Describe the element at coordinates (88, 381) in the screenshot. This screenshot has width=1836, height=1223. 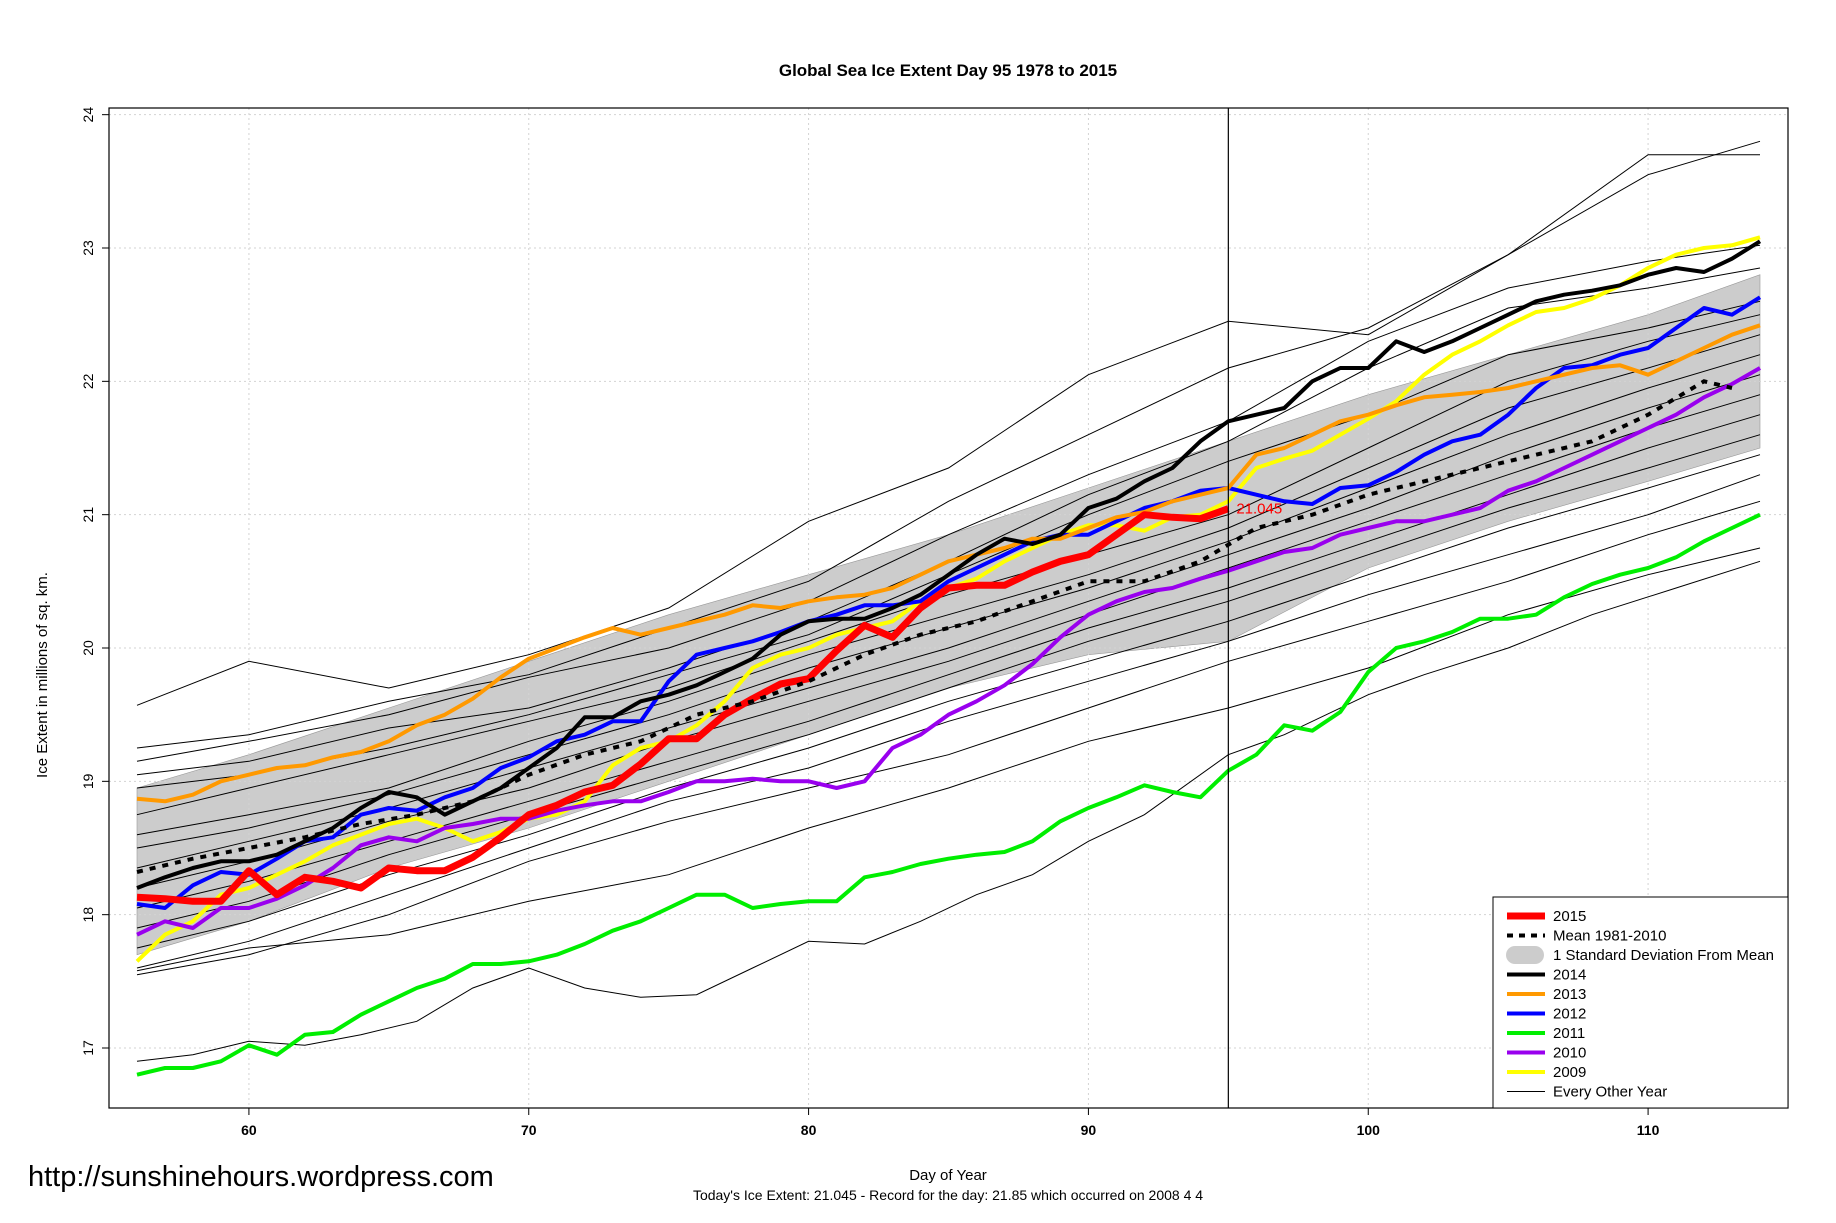
I see `y-tick-label-22: 22` at that location.